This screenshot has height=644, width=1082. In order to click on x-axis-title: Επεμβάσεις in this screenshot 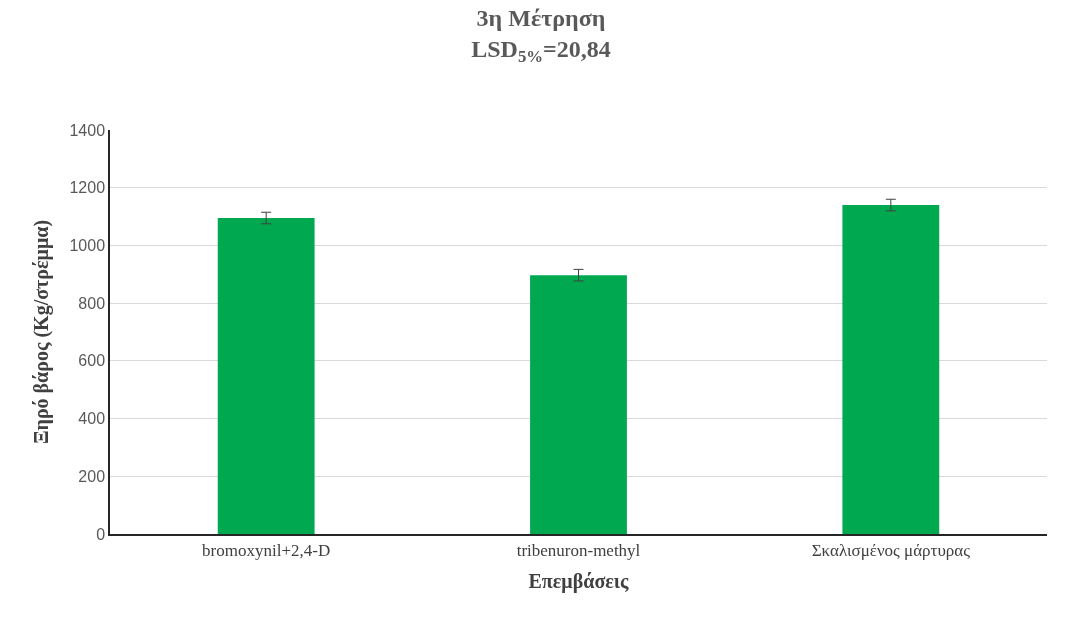, I will do `click(579, 582)`.